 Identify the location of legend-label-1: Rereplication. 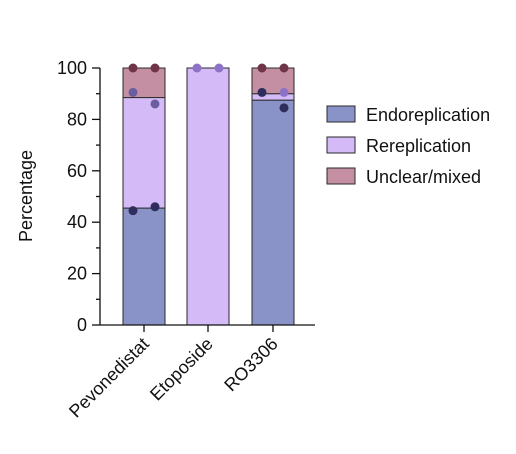
(418, 146).